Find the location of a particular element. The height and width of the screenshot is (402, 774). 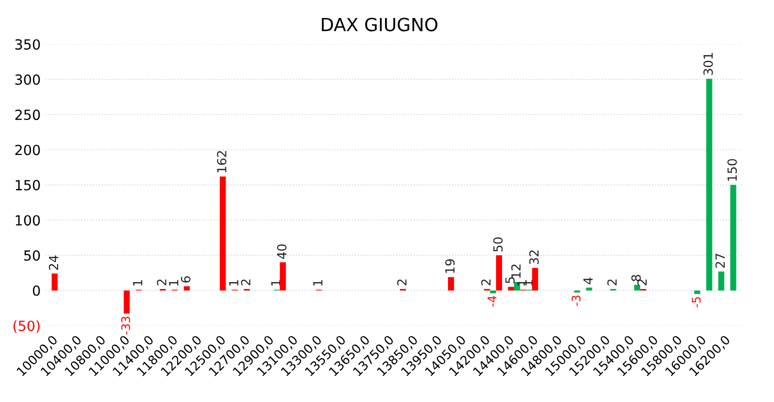

y-tick-label: 350 is located at coordinates (27, 44).